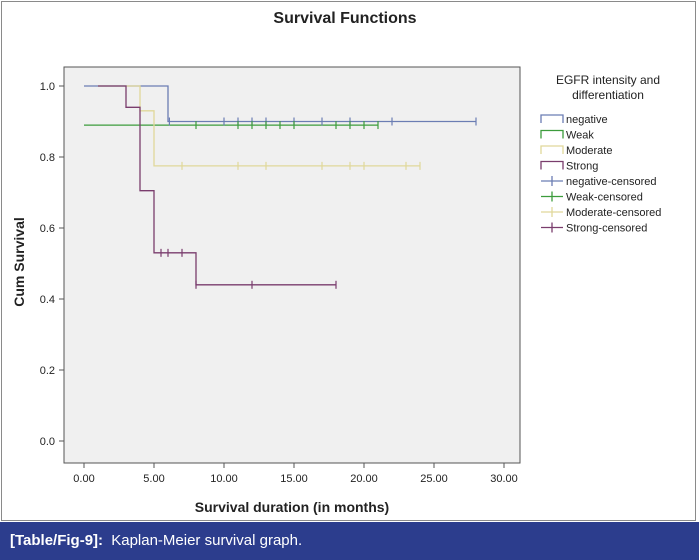 The height and width of the screenshot is (560, 699). I want to click on x-tick-label: 10.00, so click(224, 479).